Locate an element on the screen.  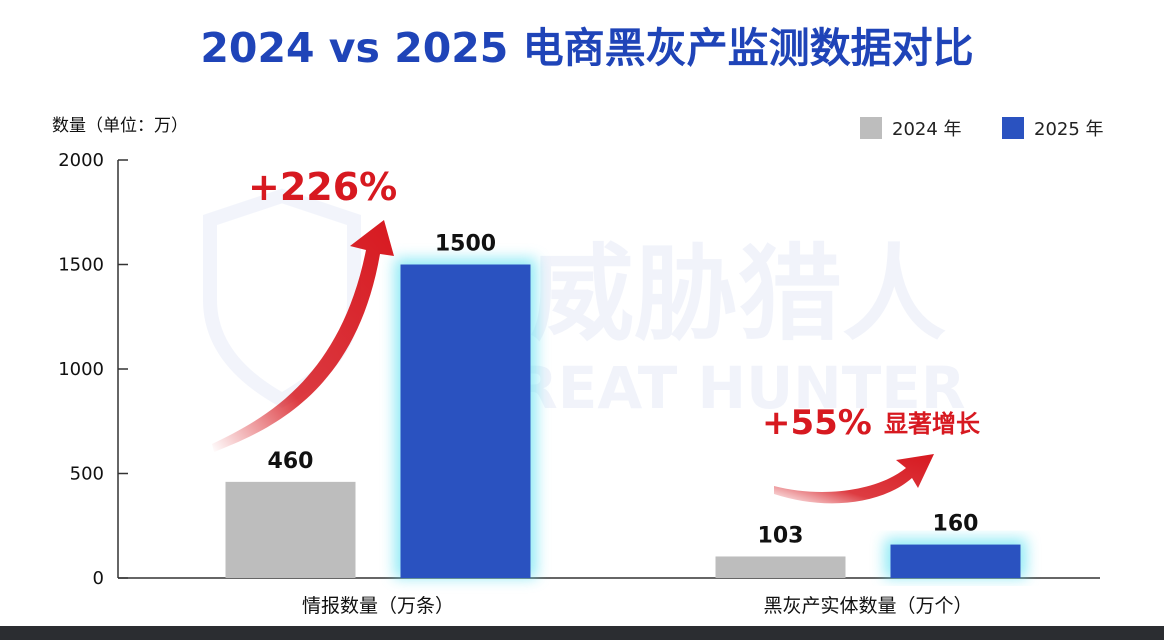
growth-annotation-2: +55% 显著增长 is located at coordinates (871, 453).